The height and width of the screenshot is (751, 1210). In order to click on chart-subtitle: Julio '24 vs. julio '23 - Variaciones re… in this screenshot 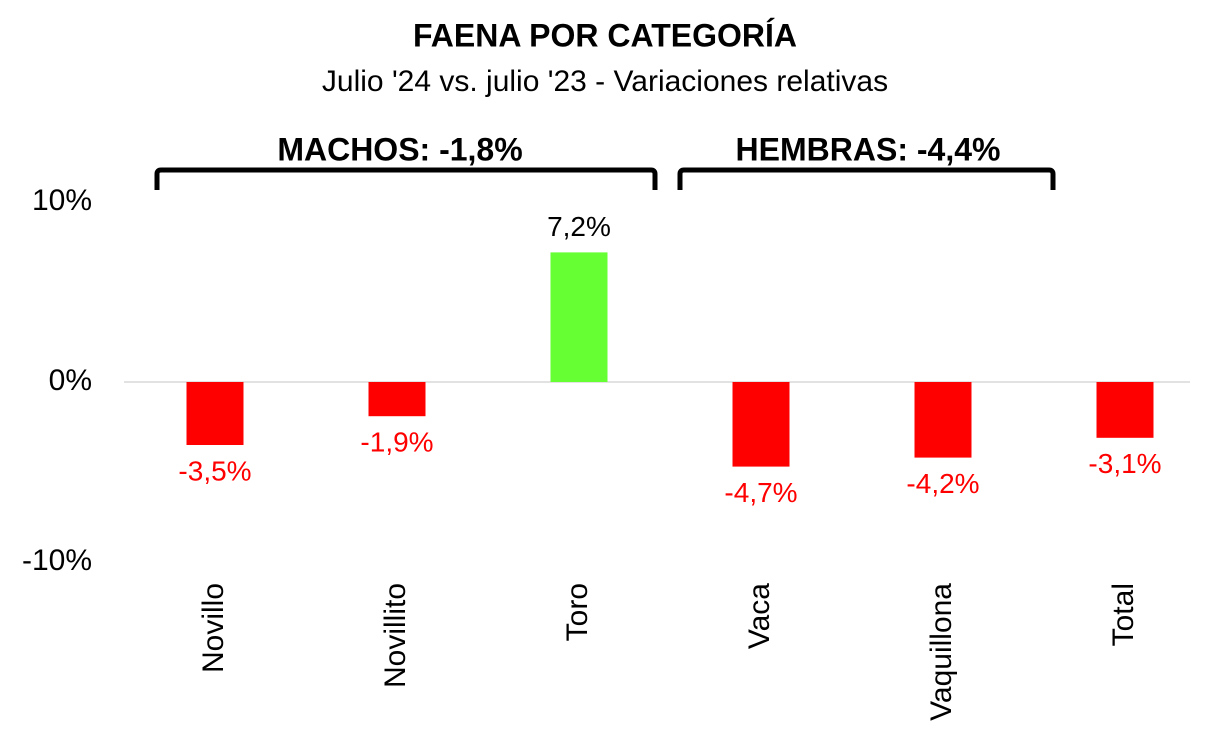, I will do `click(605, 81)`.